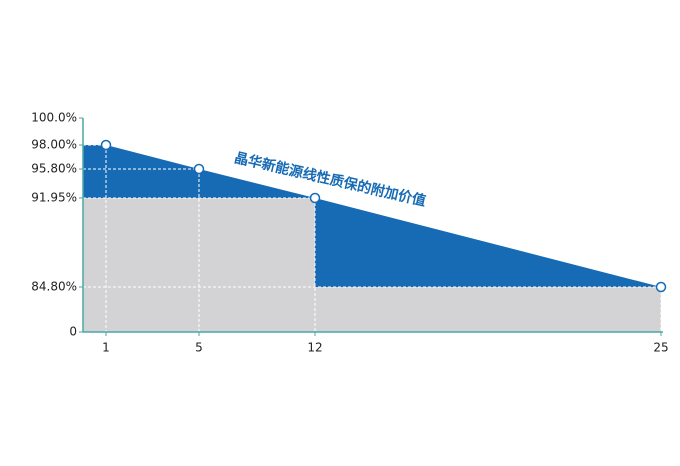 The width and height of the screenshot is (680, 466). Describe the element at coordinates (54, 198) in the screenshot. I see `y-tick-label: 91.95%` at that location.